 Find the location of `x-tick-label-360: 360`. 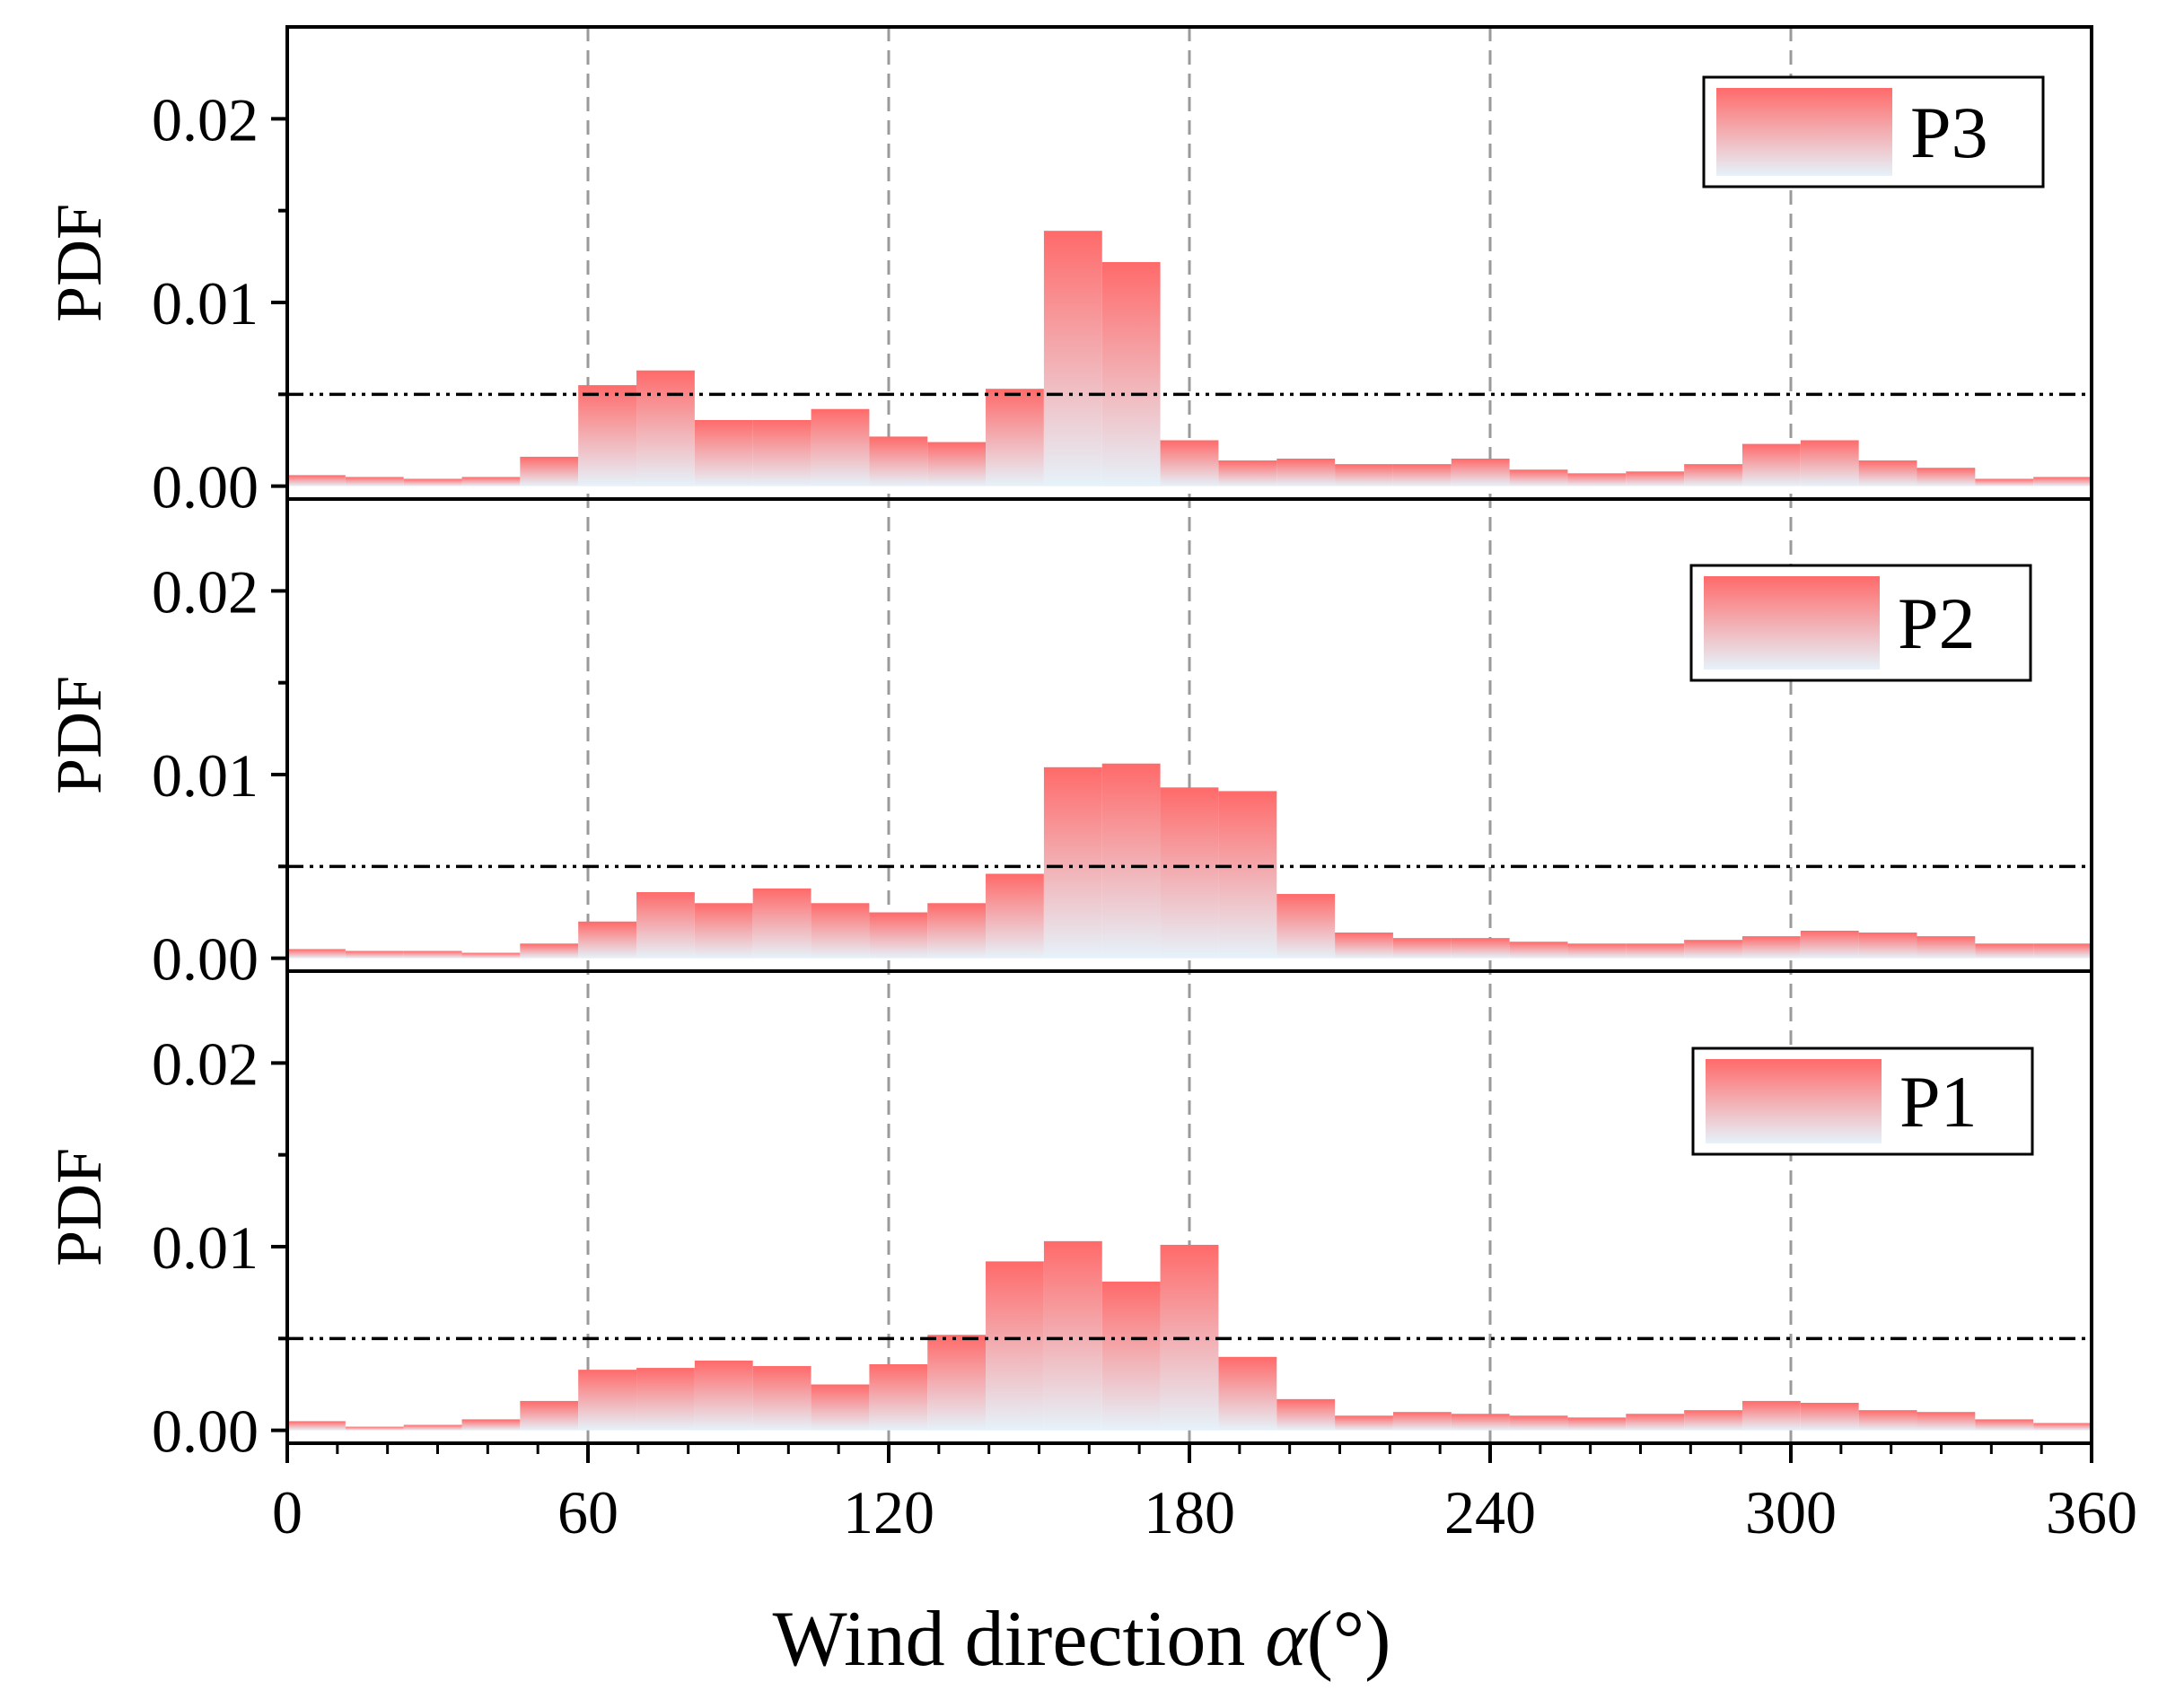

x-tick-label-360: 360 is located at coordinates (2091, 1512).